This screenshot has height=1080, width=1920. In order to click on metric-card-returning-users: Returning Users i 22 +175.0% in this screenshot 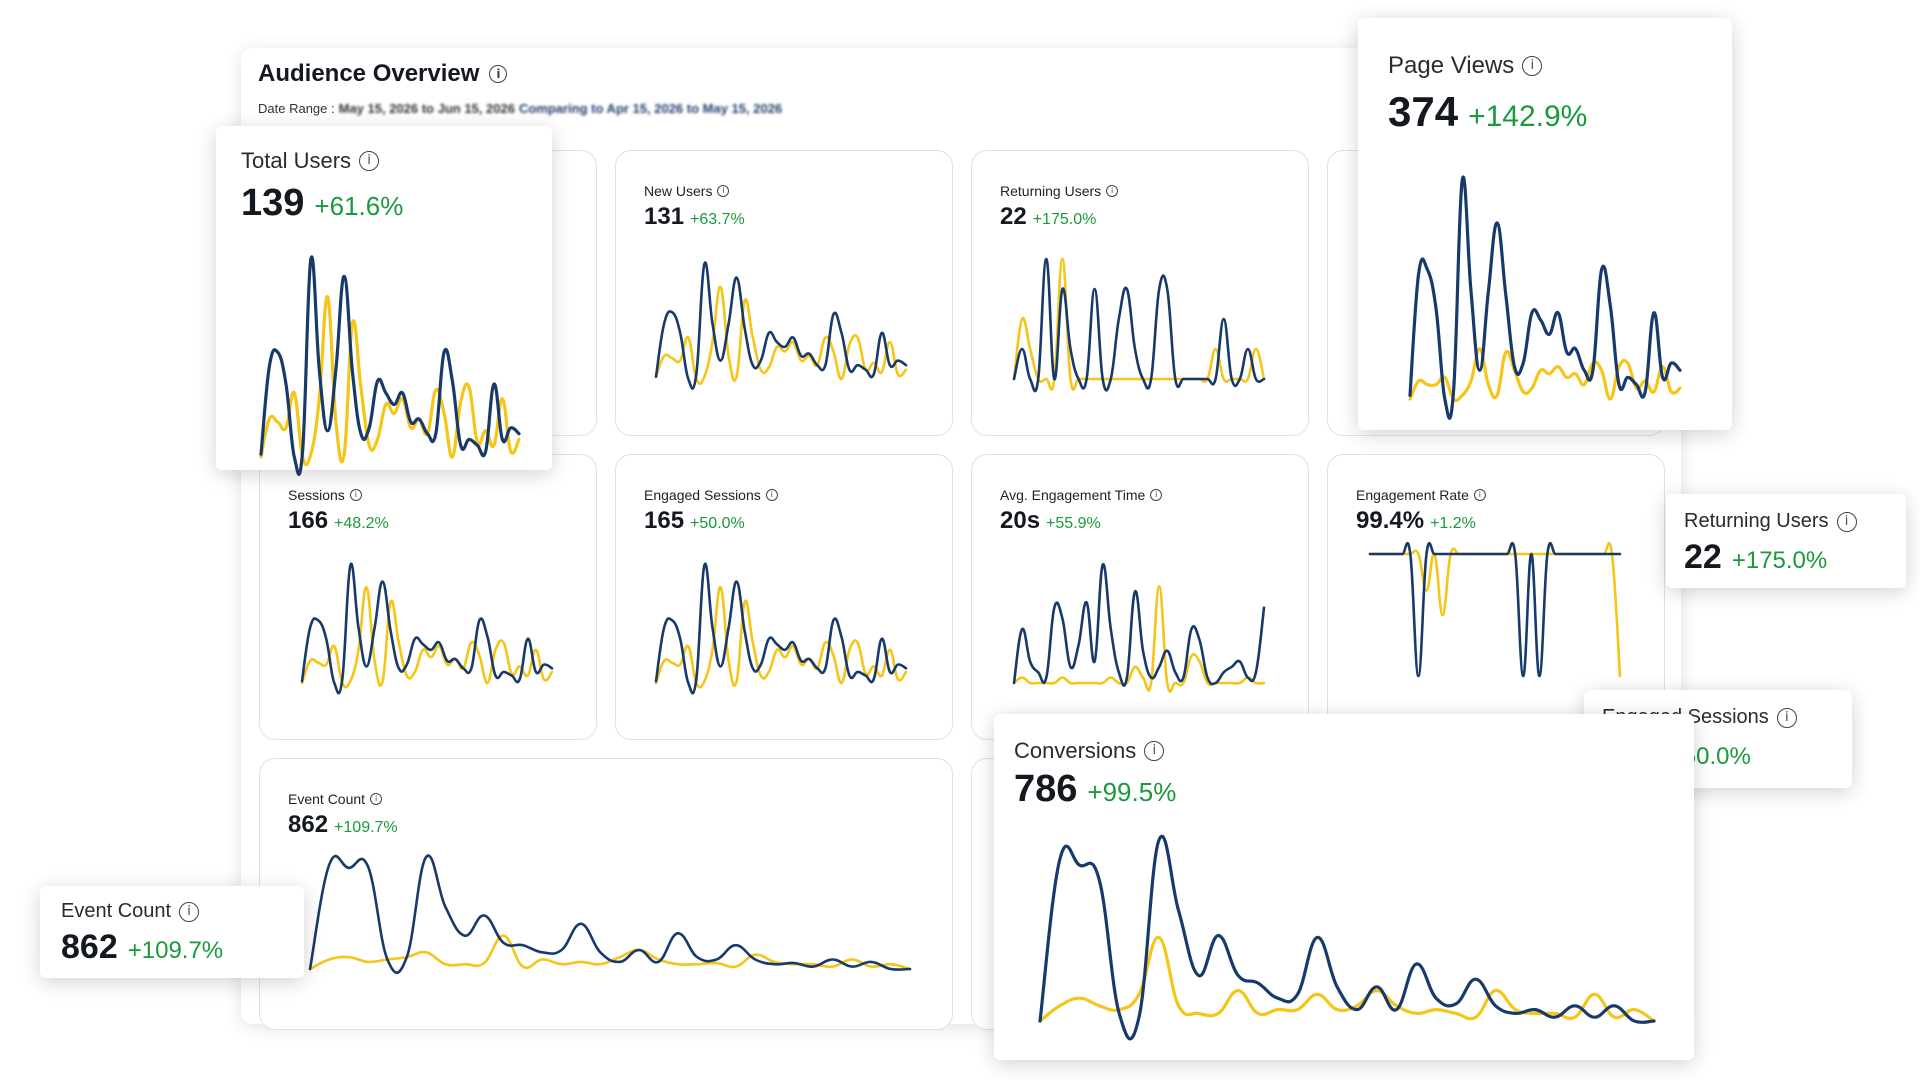, I will do `click(1140, 293)`.